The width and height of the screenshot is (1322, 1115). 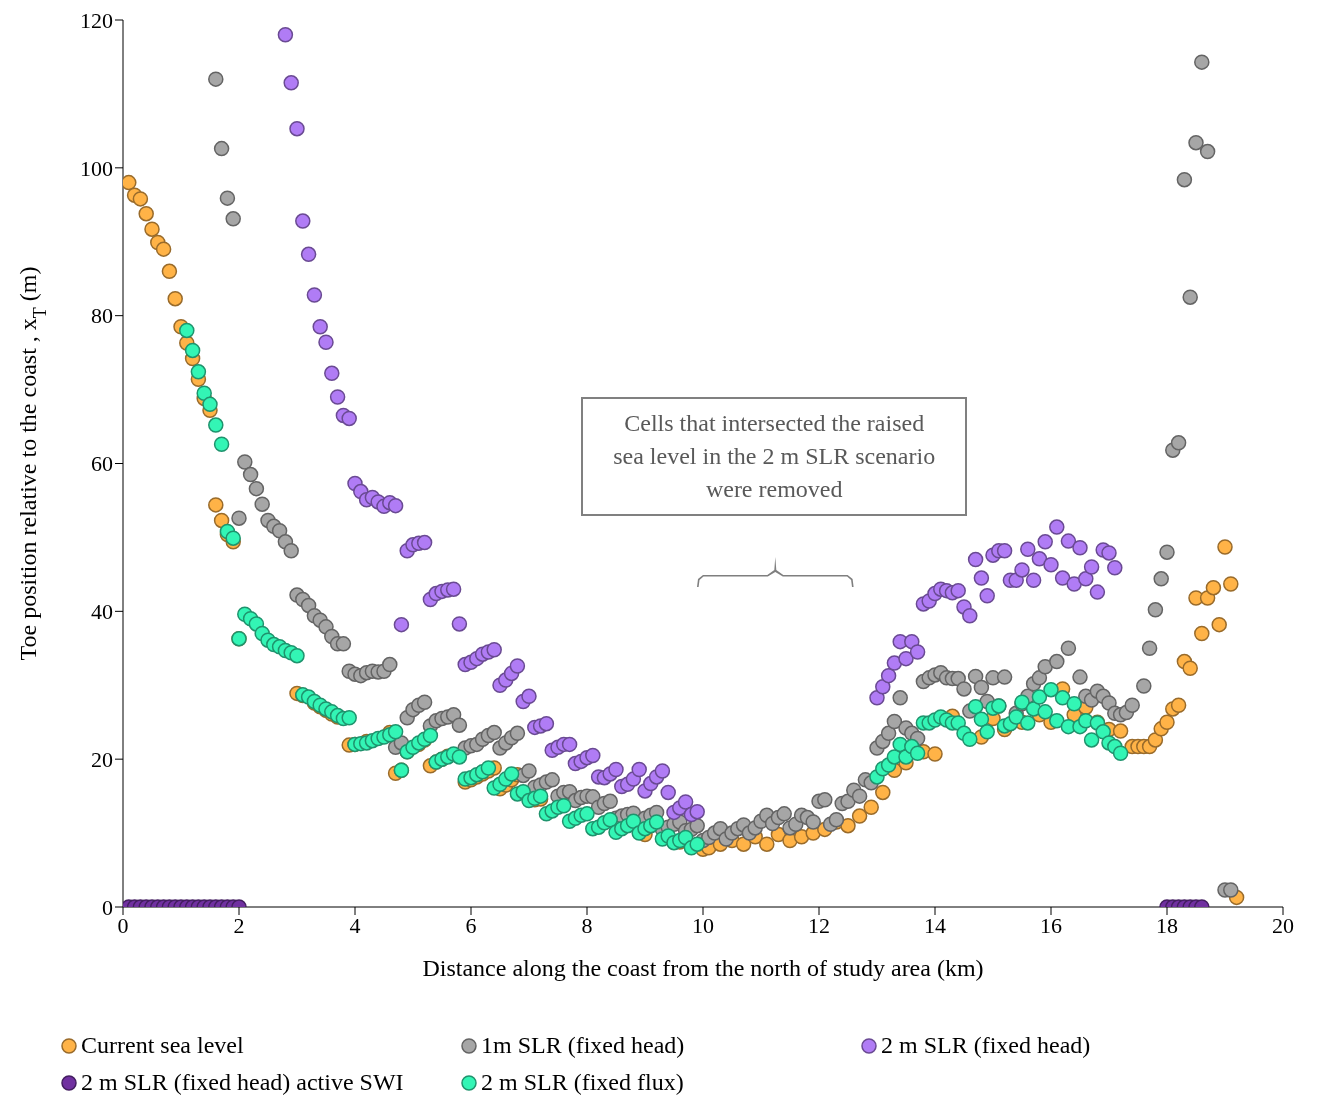 What do you see at coordinates (96, 20) in the screenshot?
I see `y-tick-label: 120` at bounding box center [96, 20].